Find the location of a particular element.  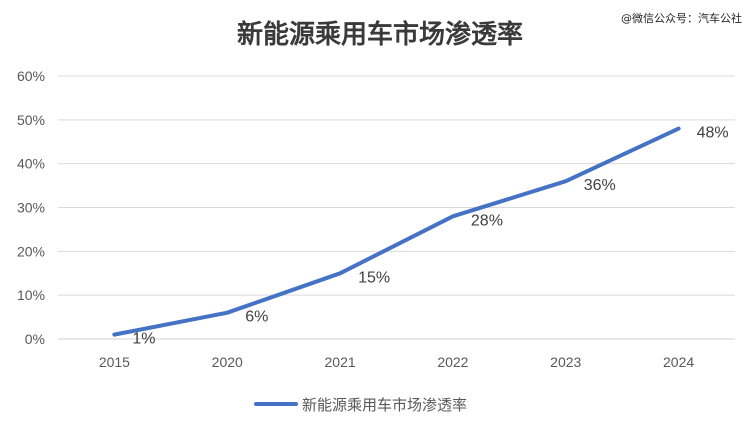

data-label: 36% is located at coordinates (600, 185).